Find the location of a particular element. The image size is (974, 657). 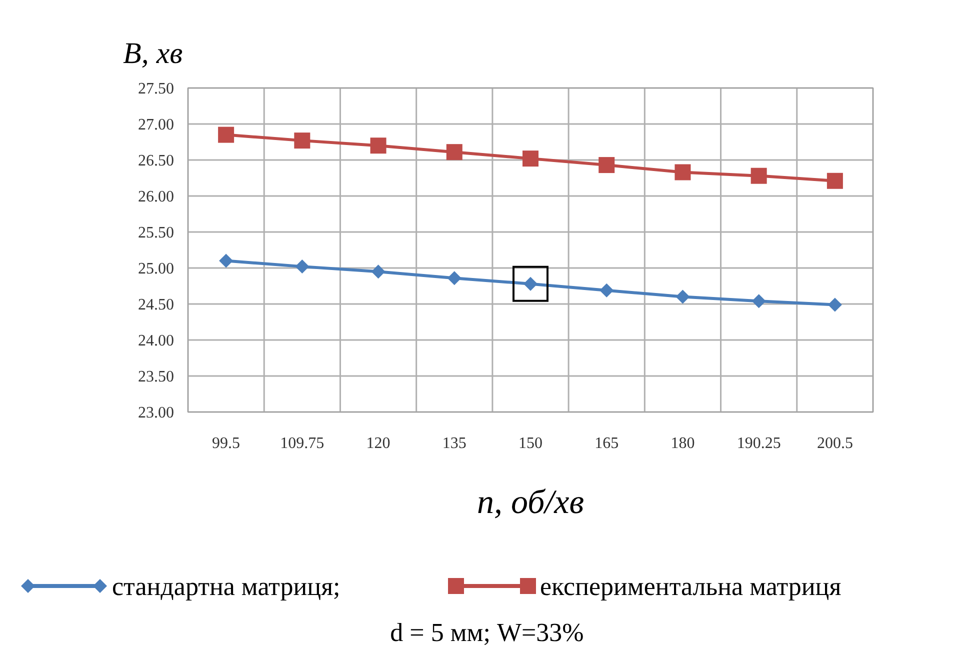

x-tick-label: 190.25 is located at coordinates (758, 443).